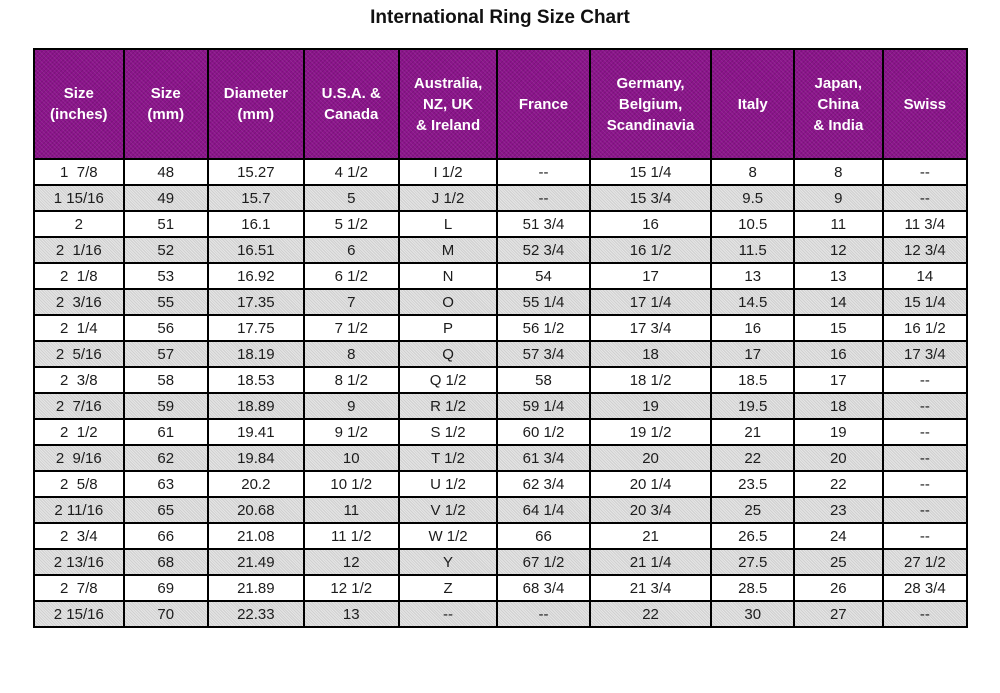  I want to click on table-cell: 16.51, so click(255, 250).